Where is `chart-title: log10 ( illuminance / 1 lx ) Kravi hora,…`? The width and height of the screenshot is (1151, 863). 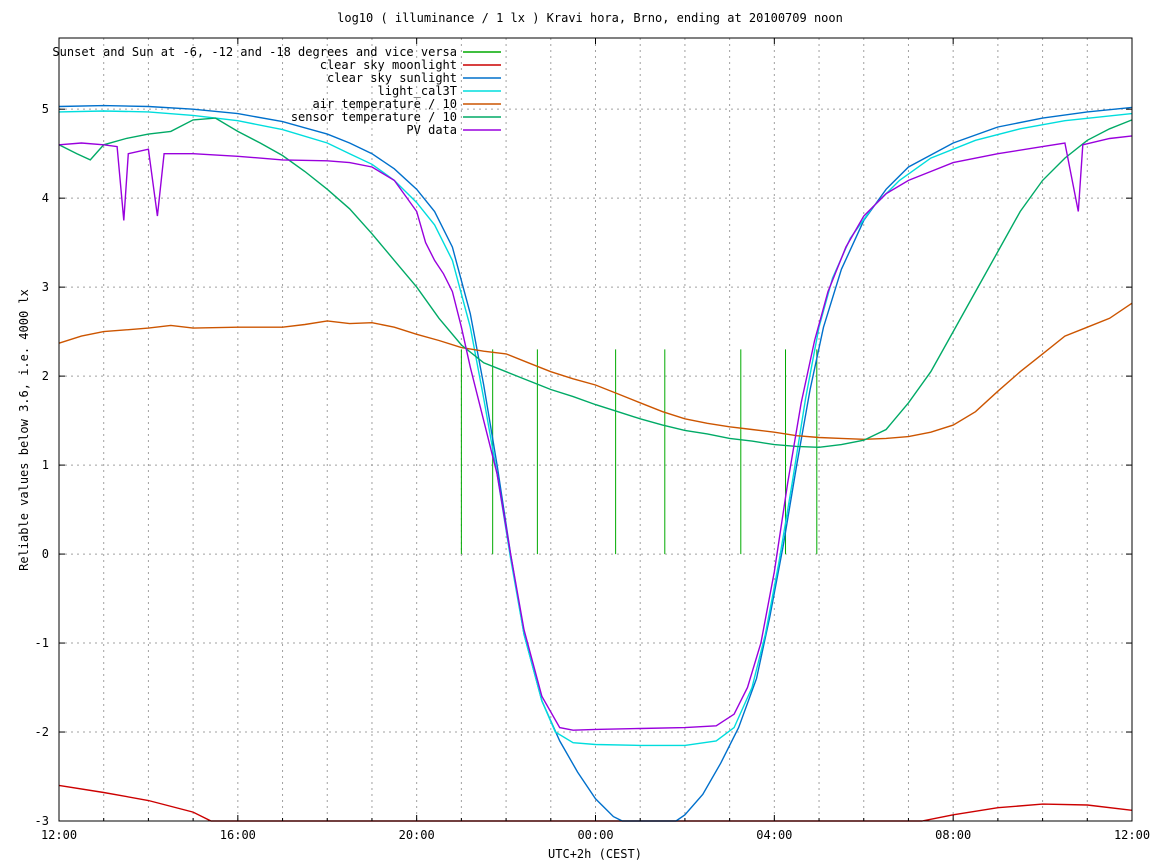
chart-title: log10 ( illuminance / 1 lx ) Kravi hora,… is located at coordinates (590, 18).